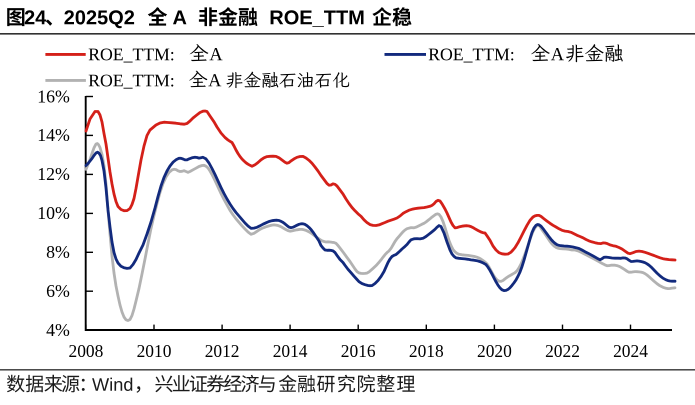 This screenshot has width=695, height=405. Describe the element at coordinates (58, 252) in the screenshot. I see `svg-text: 8%` at that location.